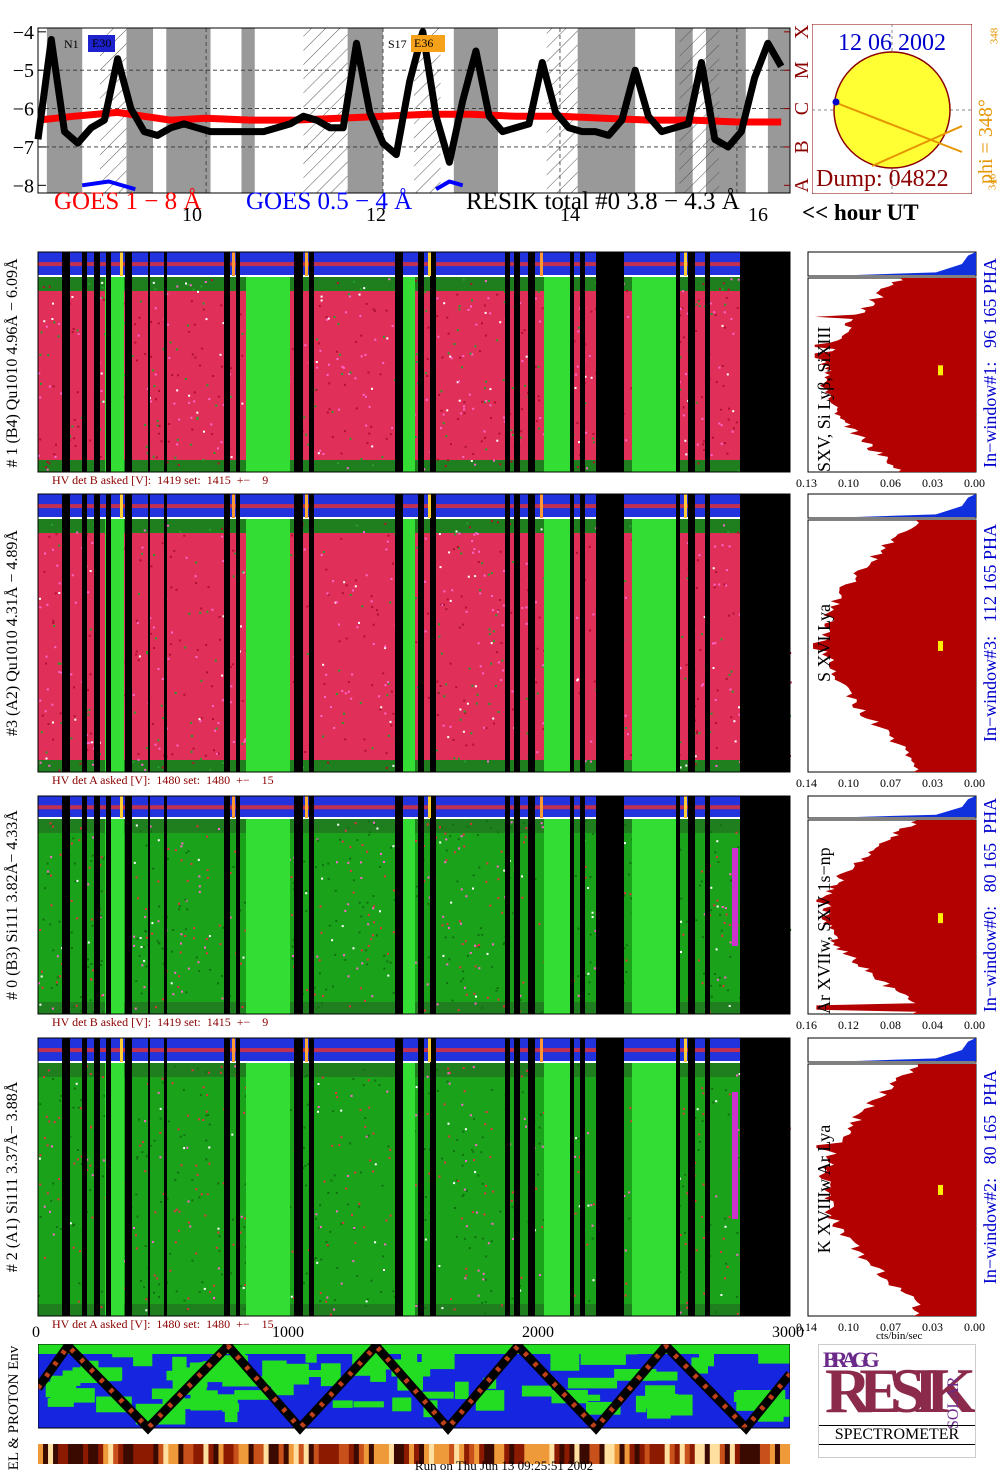  I want to click on detector-top-spark, so click(121, 264).